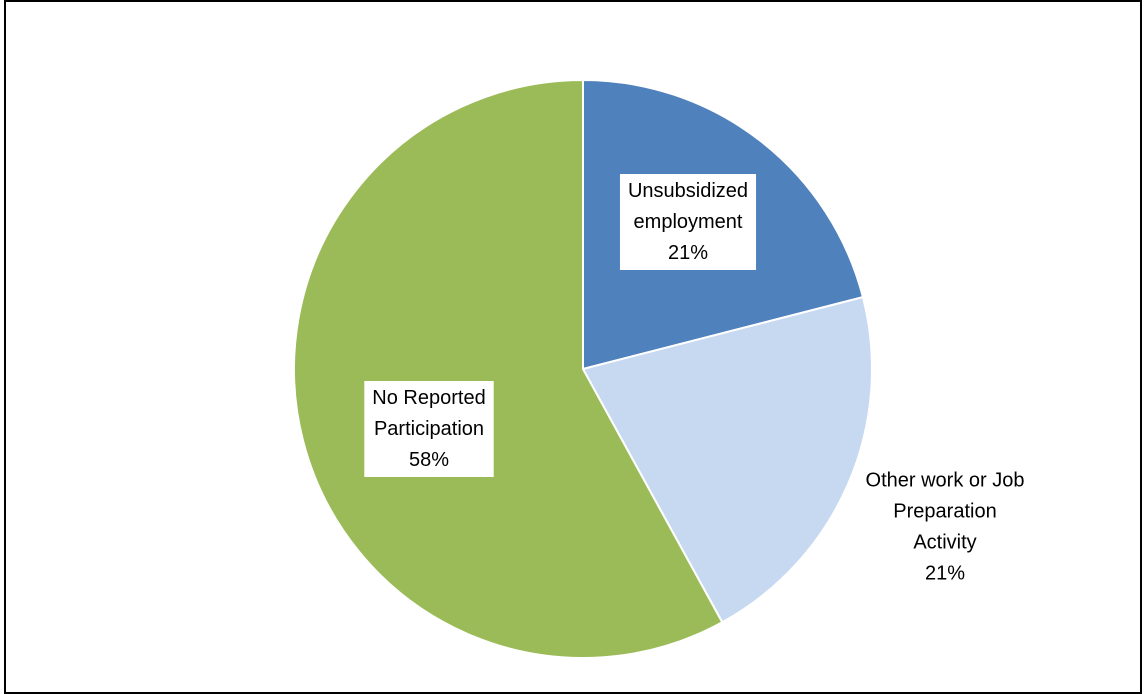  I want to click on data-label-3-line-3: 58%, so click(429, 460).